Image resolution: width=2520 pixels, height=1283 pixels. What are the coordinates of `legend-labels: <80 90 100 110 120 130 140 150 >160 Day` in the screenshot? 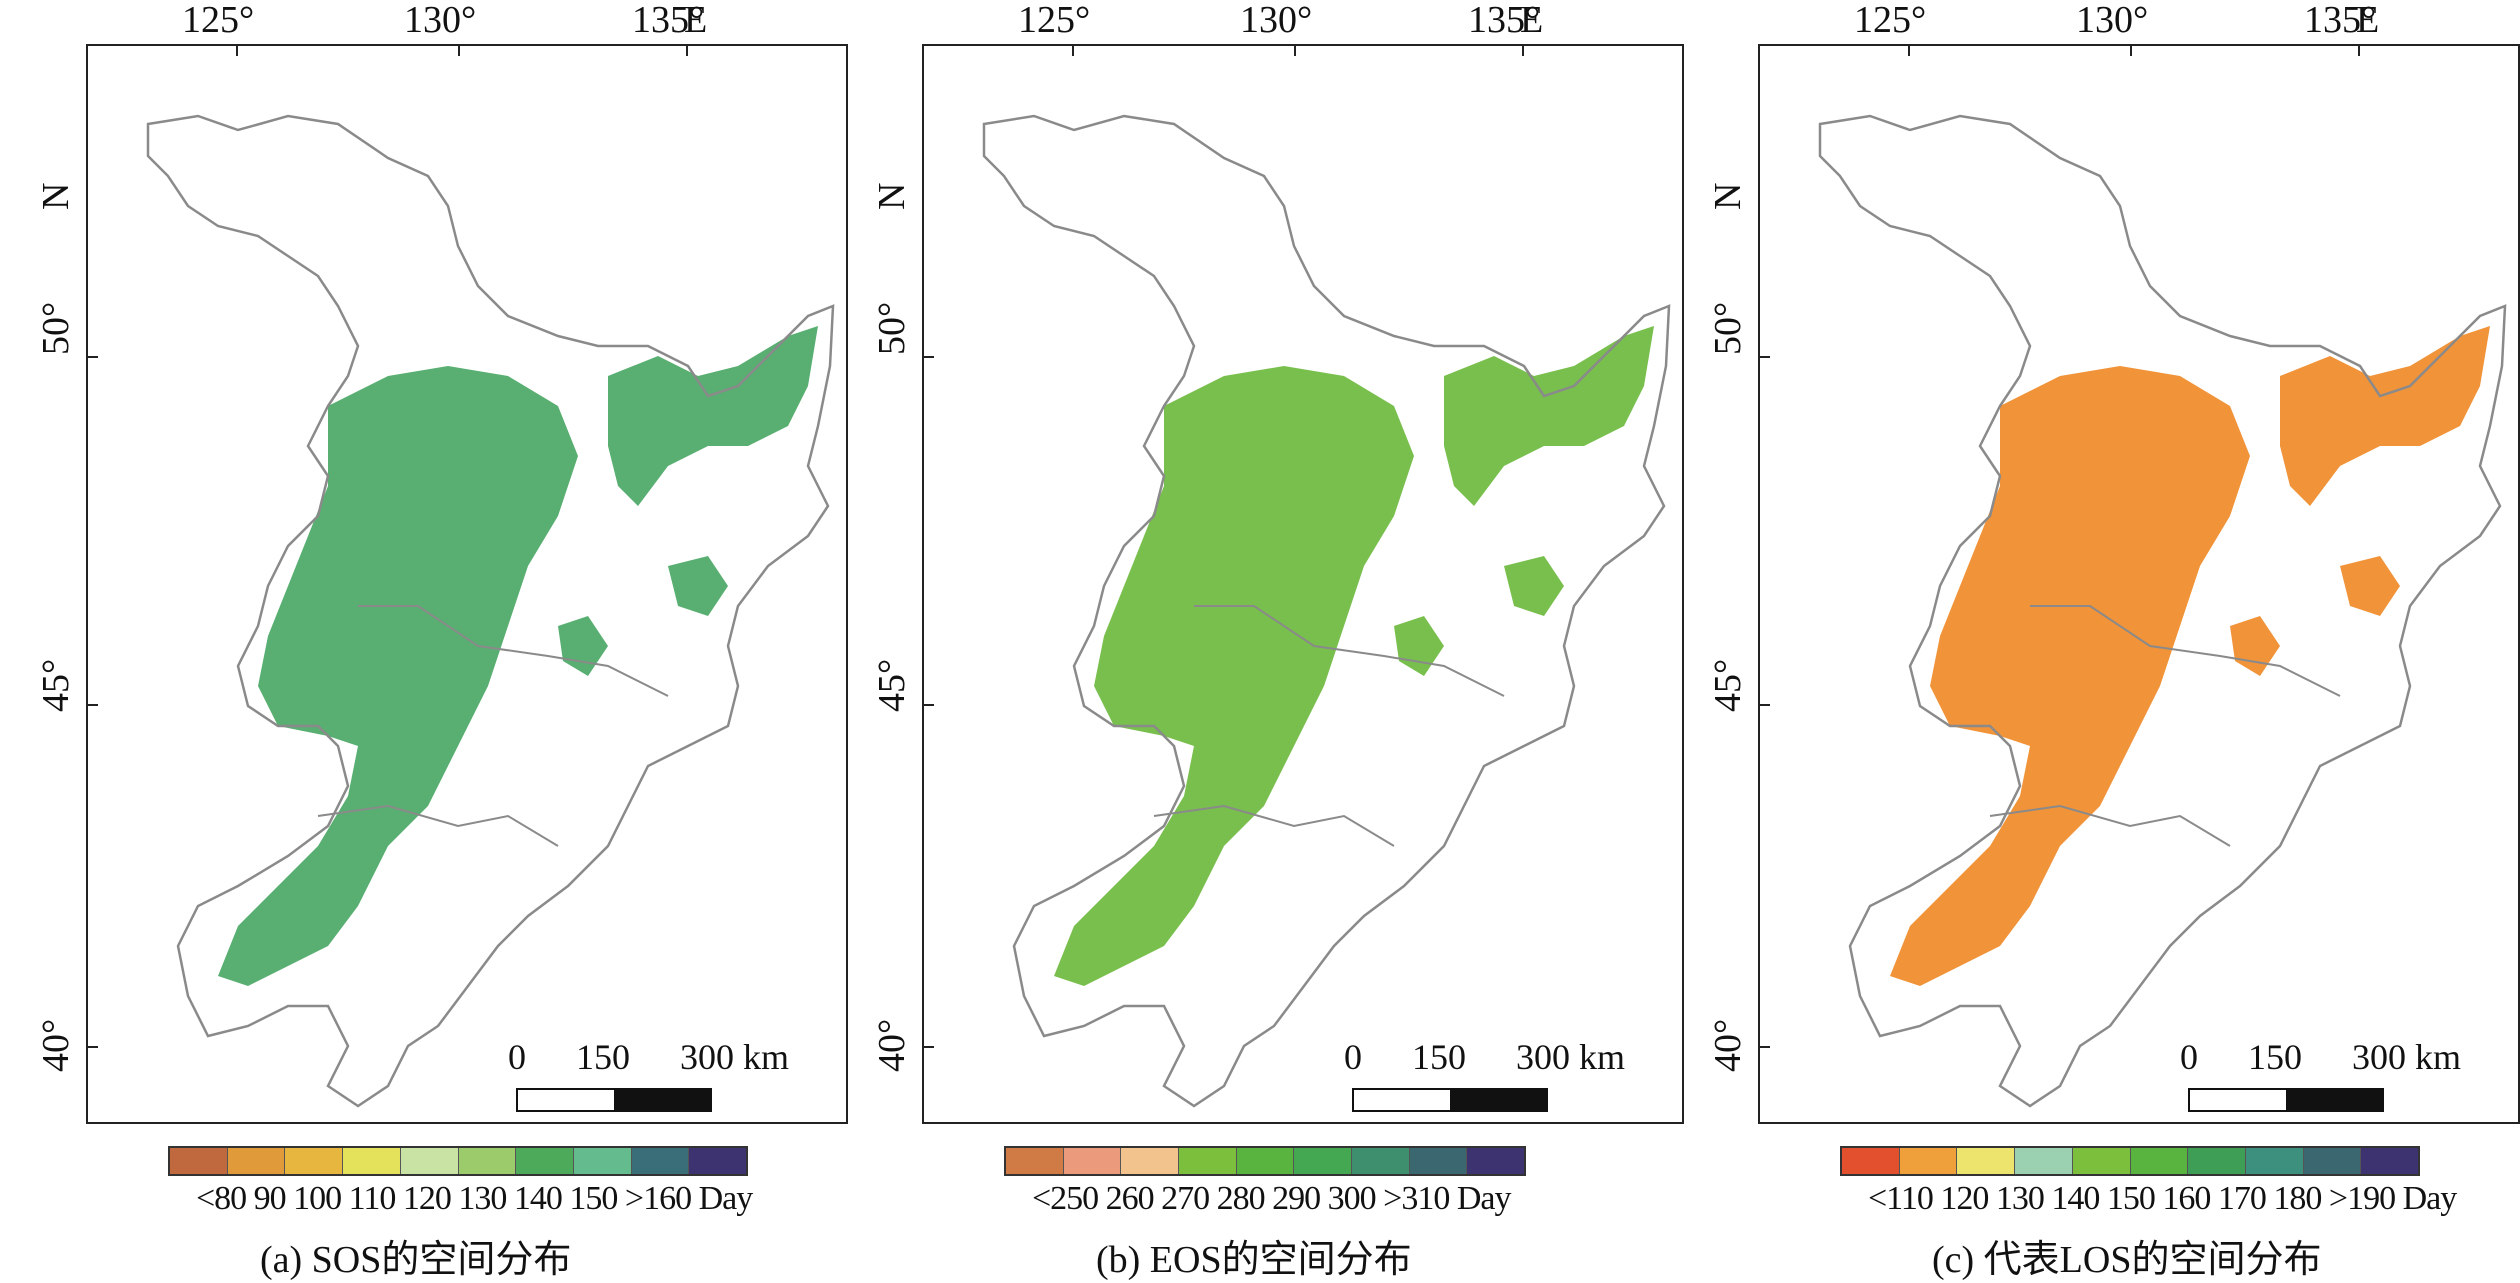 It's located at (474, 1198).